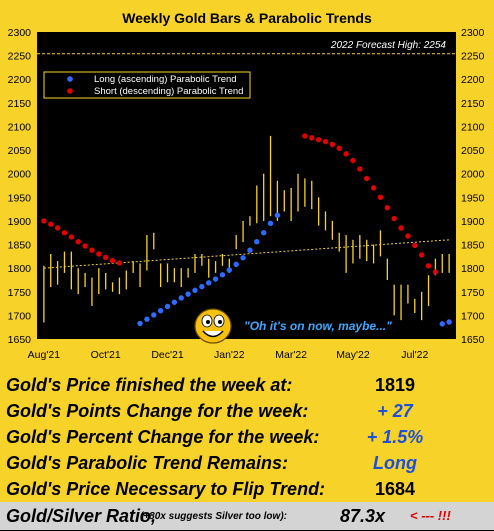 Image resolution: width=494 pixels, height=531 pixels. Describe the element at coordinates (166, 489) in the screenshot. I see `stat-label: Gold's Price Necessary to Flip Trend:` at that location.